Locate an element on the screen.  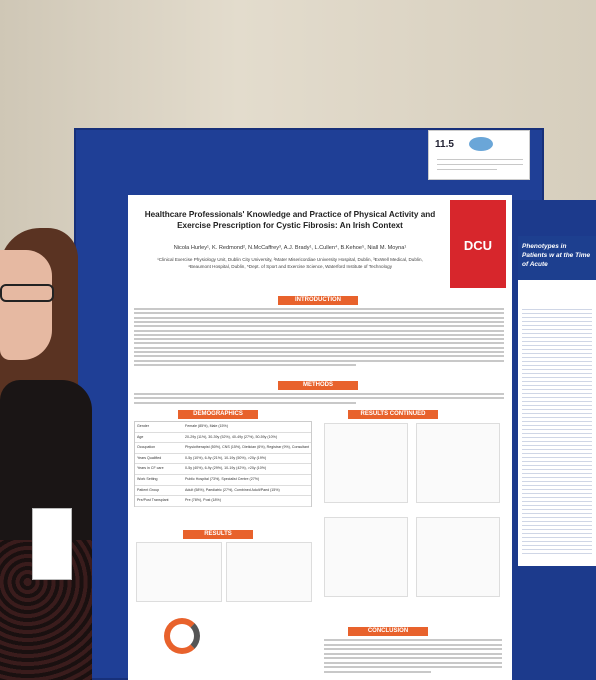
table-cell: Pre (78%), Post (18%) is located at coordinates (203, 500).